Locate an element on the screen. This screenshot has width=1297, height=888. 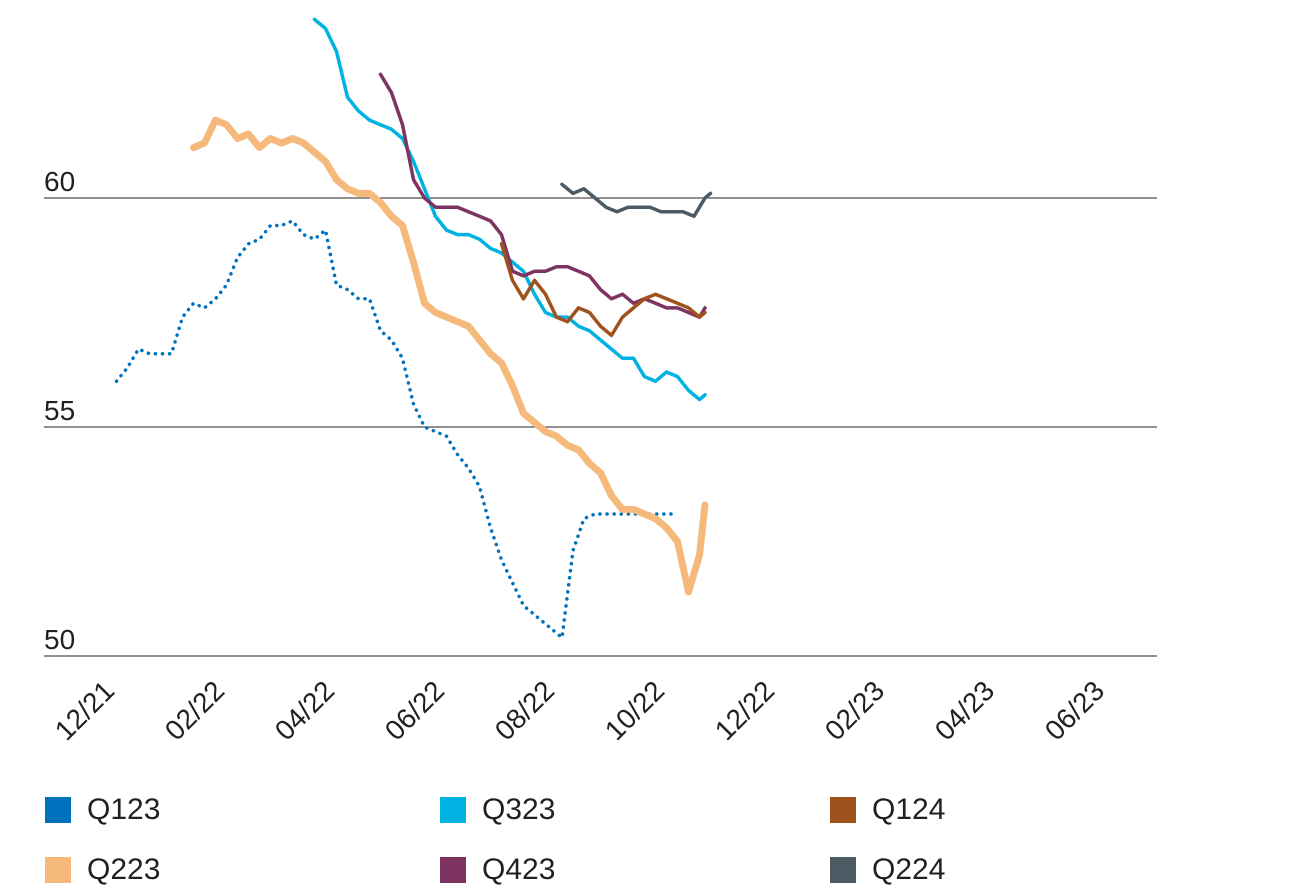
x-tick-label: 08/22 is located at coordinates (524, 710).